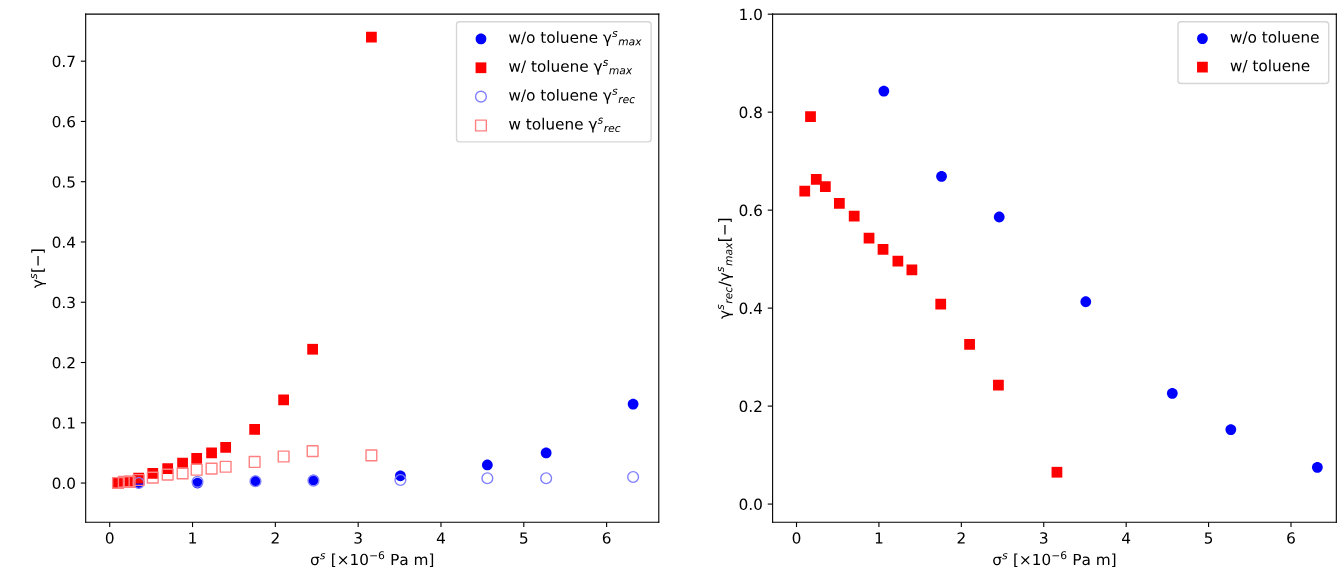  Describe the element at coordinates (1270, 66) in the screenshot. I see `legend-label: w/ toluene` at that location.